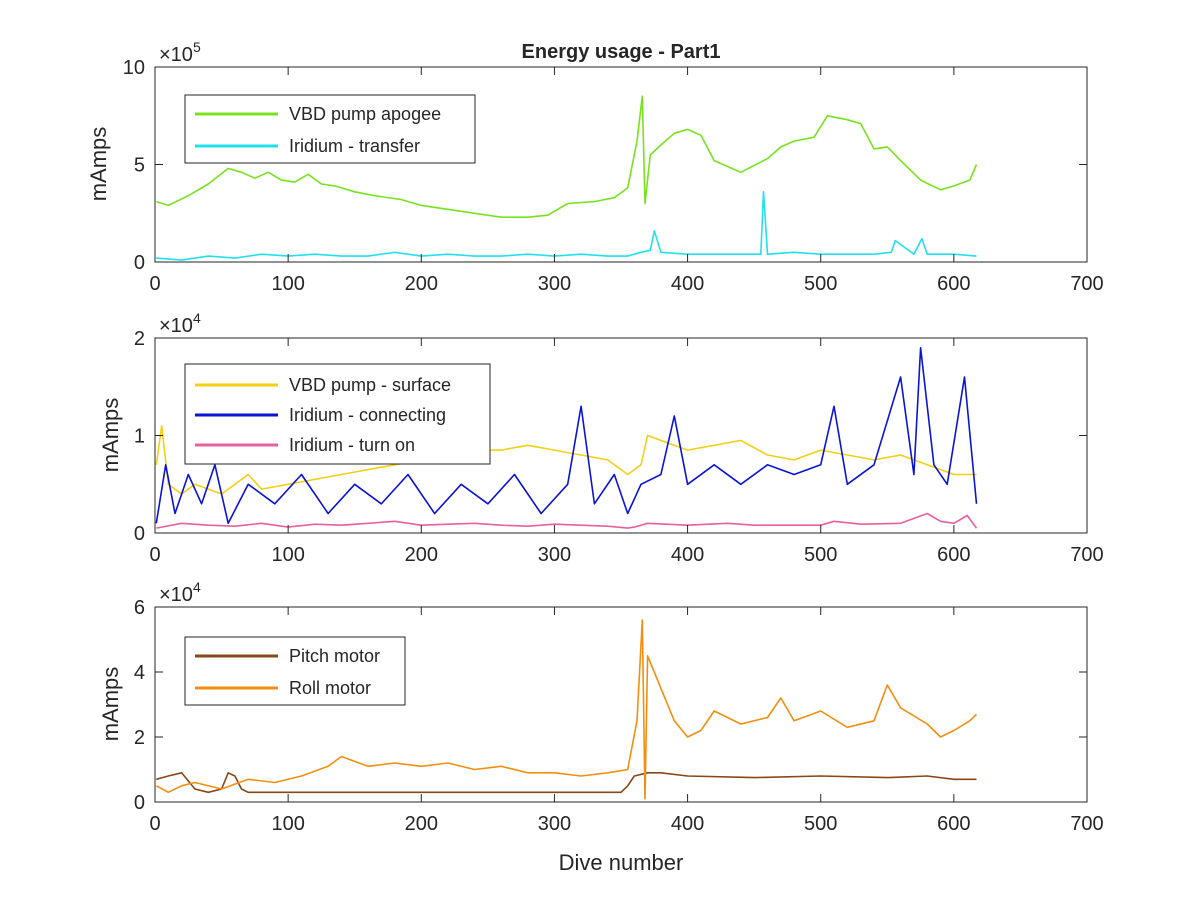 The height and width of the screenshot is (900, 1200). What do you see at coordinates (334, 656) in the screenshot?
I see `legend-label-pitch-motor: Pitch motor` at bounding box center [334, 656].